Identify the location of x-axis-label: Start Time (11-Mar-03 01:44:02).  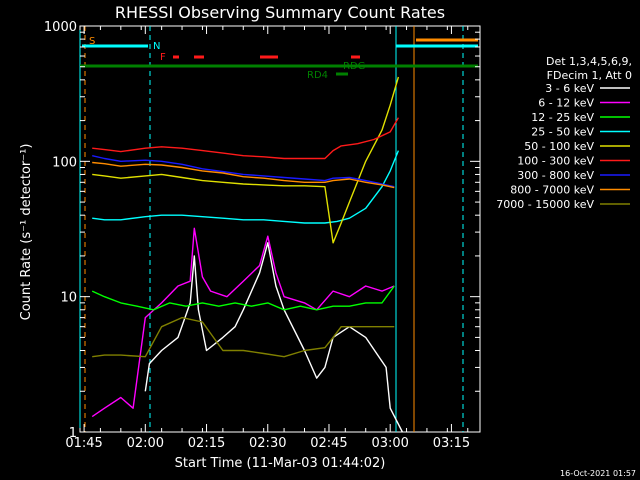
(280, 463).